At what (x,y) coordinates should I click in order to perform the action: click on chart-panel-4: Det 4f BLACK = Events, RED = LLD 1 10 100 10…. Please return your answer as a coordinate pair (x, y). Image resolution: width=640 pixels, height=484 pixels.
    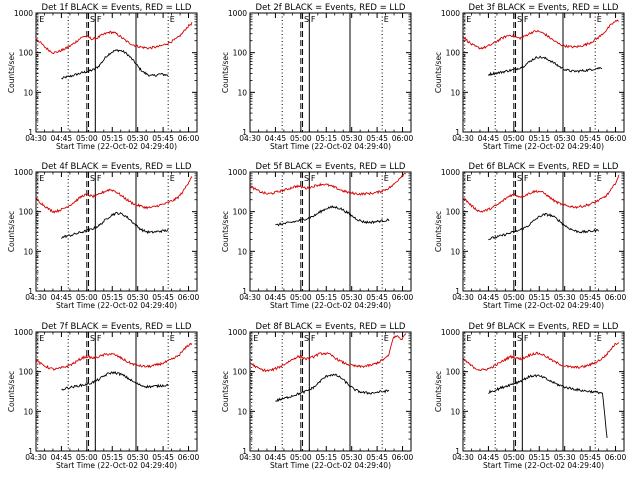
    Looking at the image, I should click on (103, 236).